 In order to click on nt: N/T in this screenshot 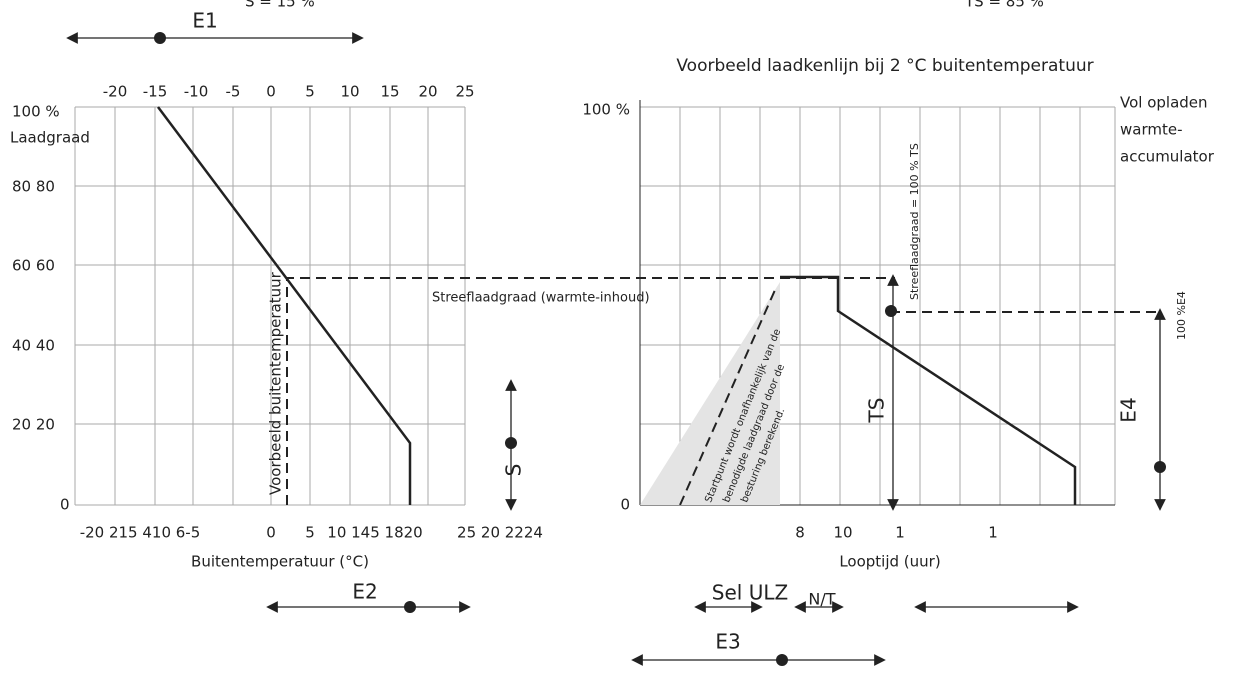, I will do `click(821, 599)`.